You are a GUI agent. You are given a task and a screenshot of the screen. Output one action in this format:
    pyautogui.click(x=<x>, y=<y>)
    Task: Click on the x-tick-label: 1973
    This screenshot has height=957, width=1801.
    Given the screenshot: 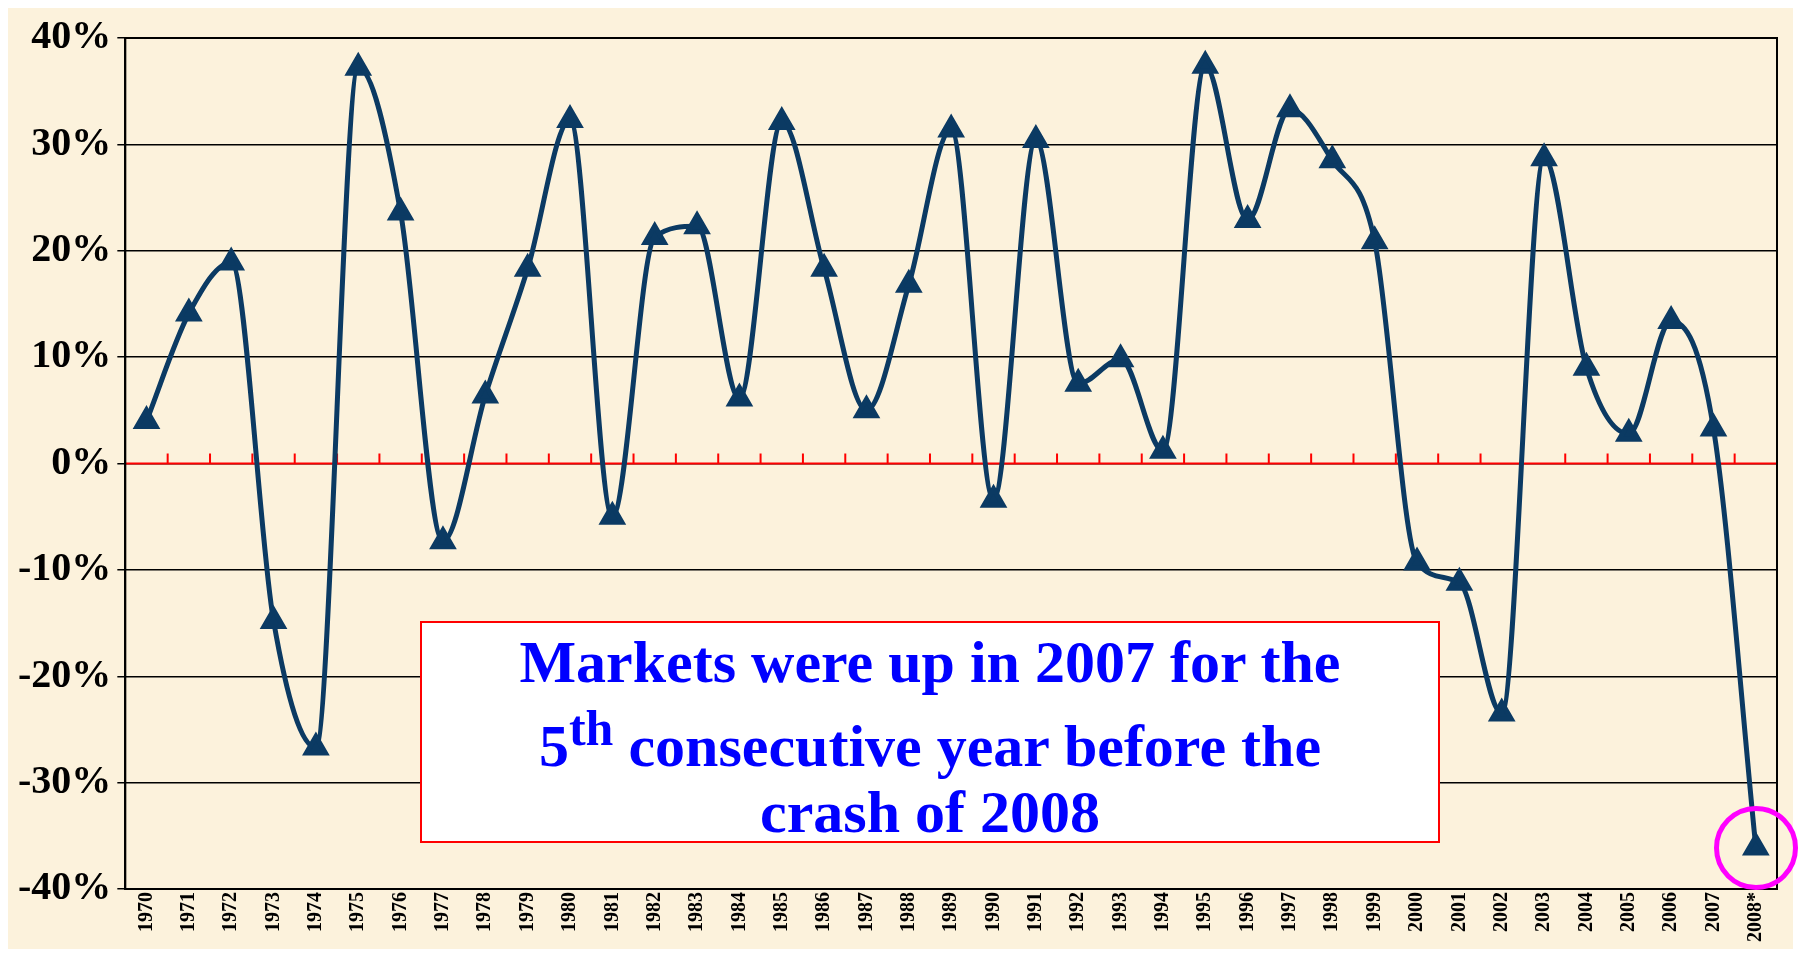 What is the action you would take?
    pyautogui.click(x=271, y=912)
    